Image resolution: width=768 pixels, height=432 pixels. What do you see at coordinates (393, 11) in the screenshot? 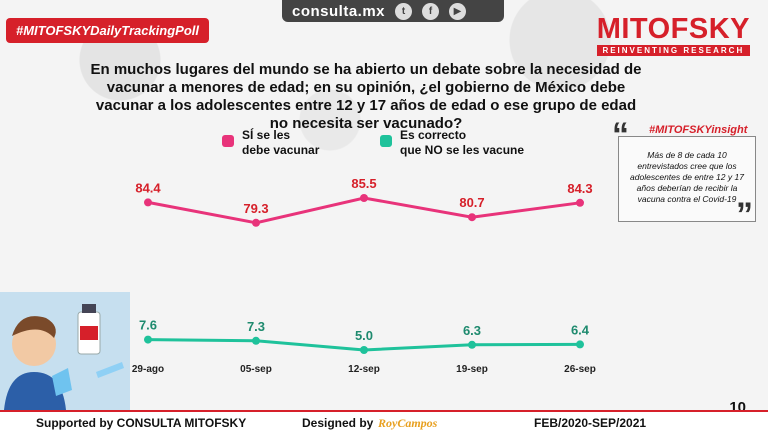
I see `top-bar: consulta.mx t f ▶` at bounding box center [393, 11].